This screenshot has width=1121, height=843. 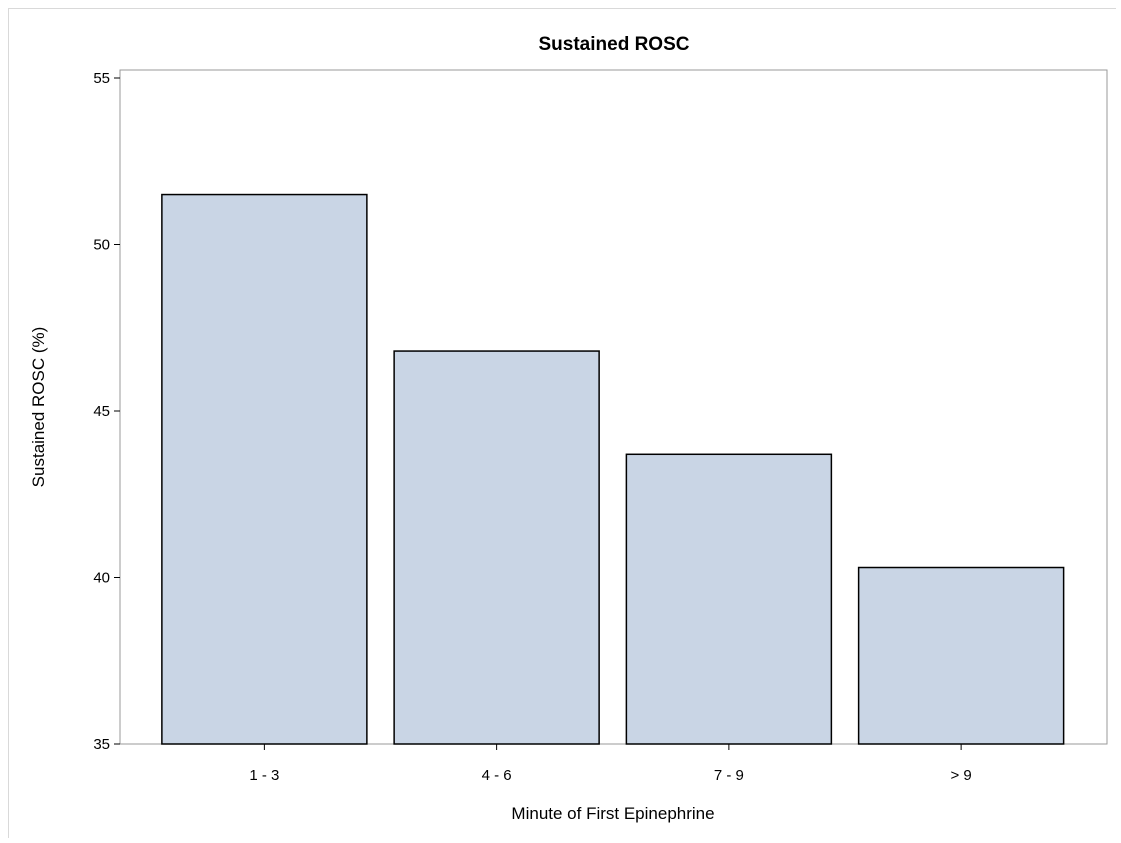 I want to click on y-tick-label: 40, so click(x=101, y=578).